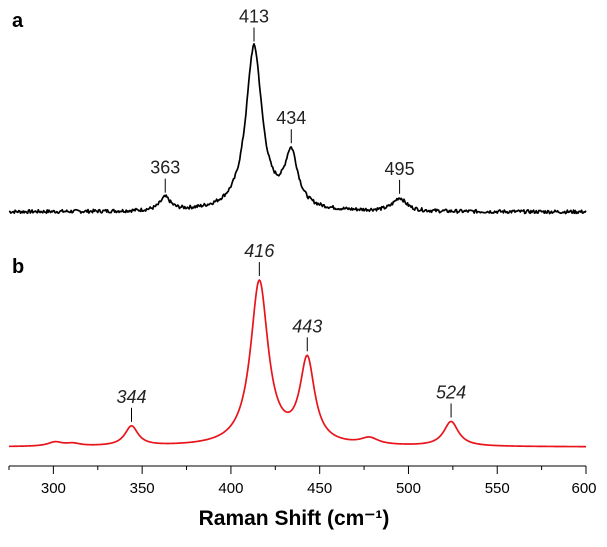  What do you see at coordinates (583, 488) in the screenshot?
I see `x-tick-label-600: 600` at bounding box center [583, 488].